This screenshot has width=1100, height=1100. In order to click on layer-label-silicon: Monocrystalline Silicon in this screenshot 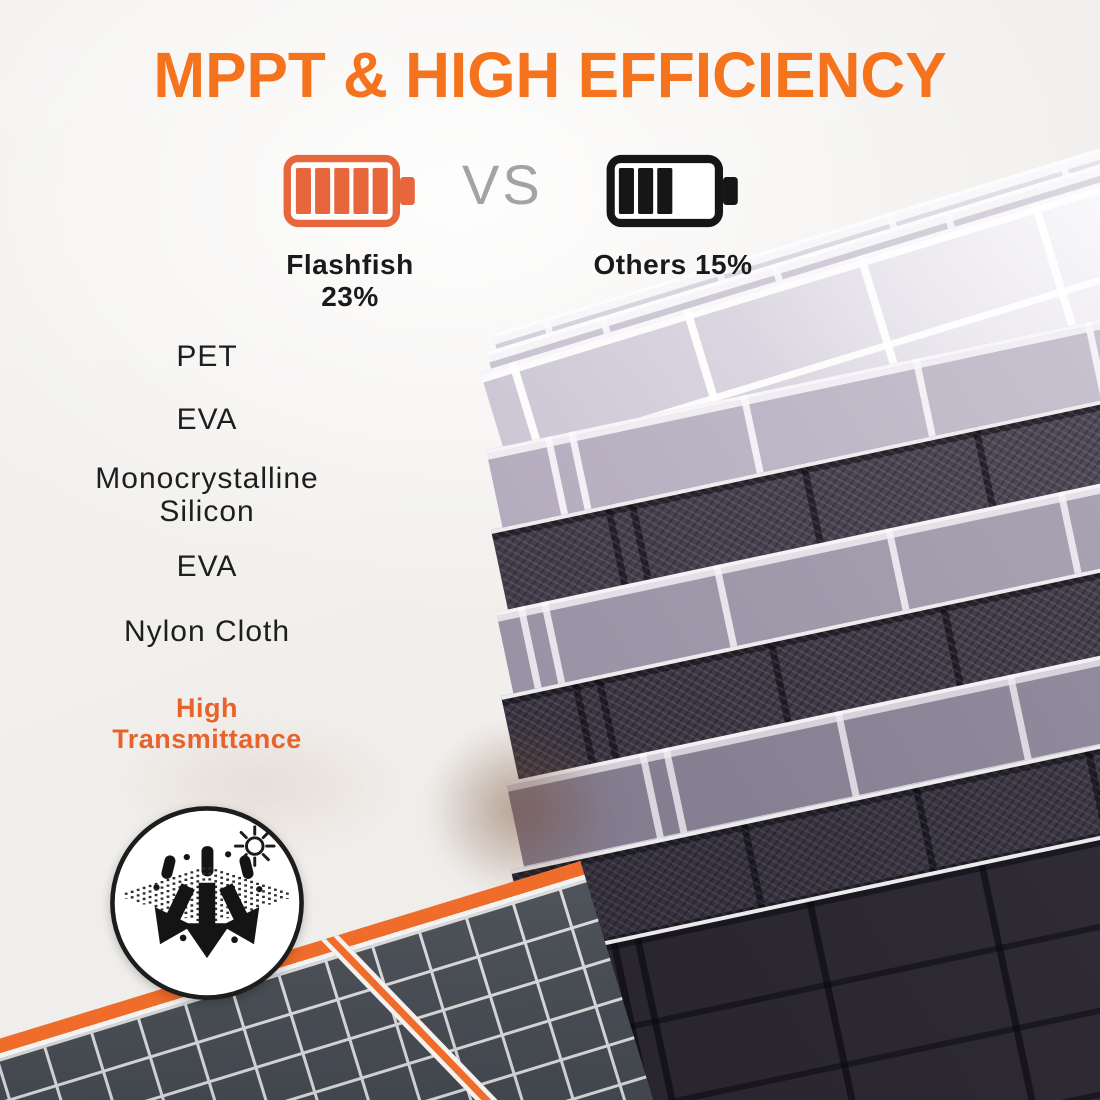, I will do `click(207, 495)`.